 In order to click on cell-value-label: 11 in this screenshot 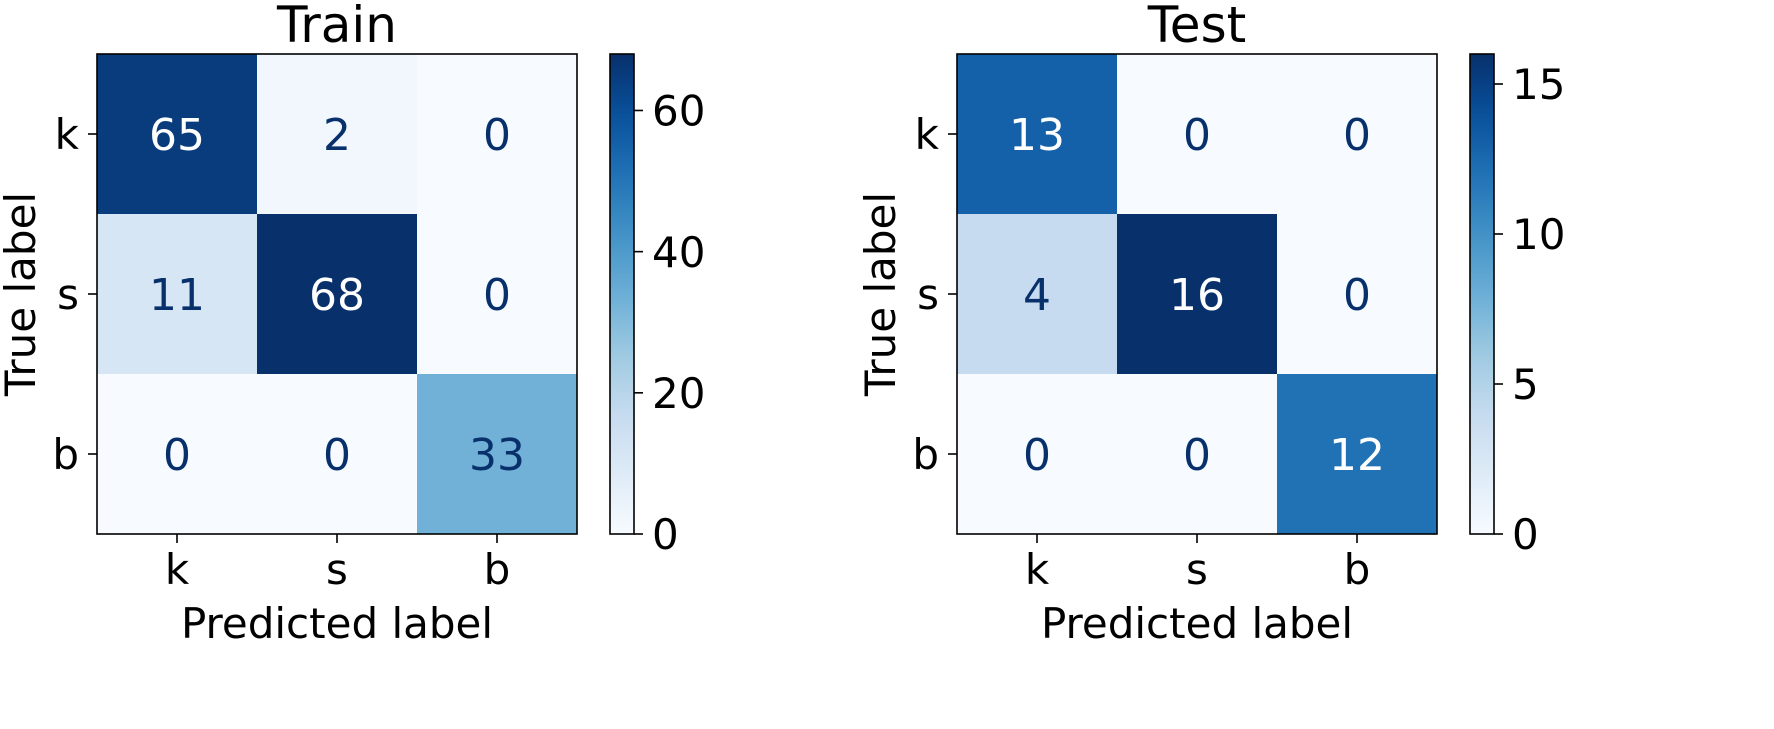, I will do `click(177, 295)`.